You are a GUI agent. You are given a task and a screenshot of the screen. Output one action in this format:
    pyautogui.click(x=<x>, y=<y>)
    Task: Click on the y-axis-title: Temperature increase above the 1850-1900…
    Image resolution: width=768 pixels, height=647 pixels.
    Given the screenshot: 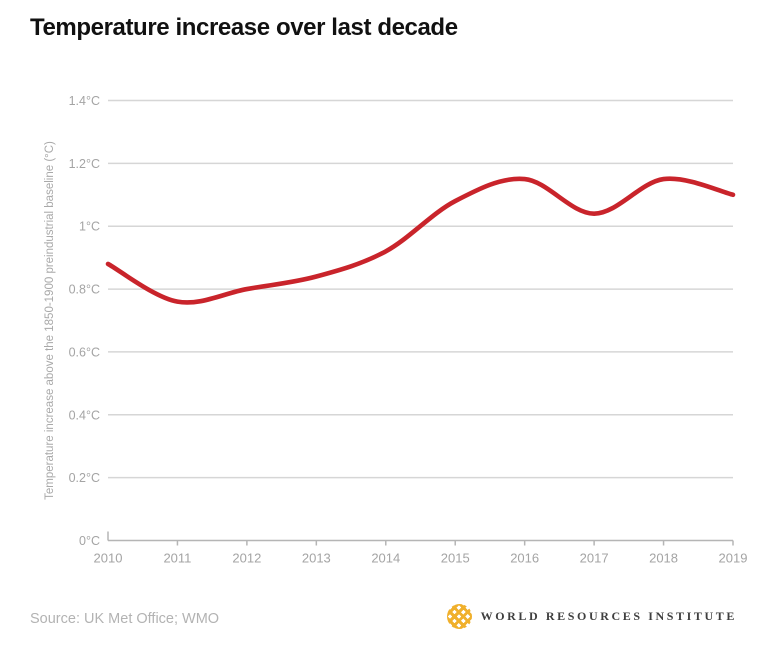 What is the action you would take?
    pyautogui.click(x=50, y=320)
    